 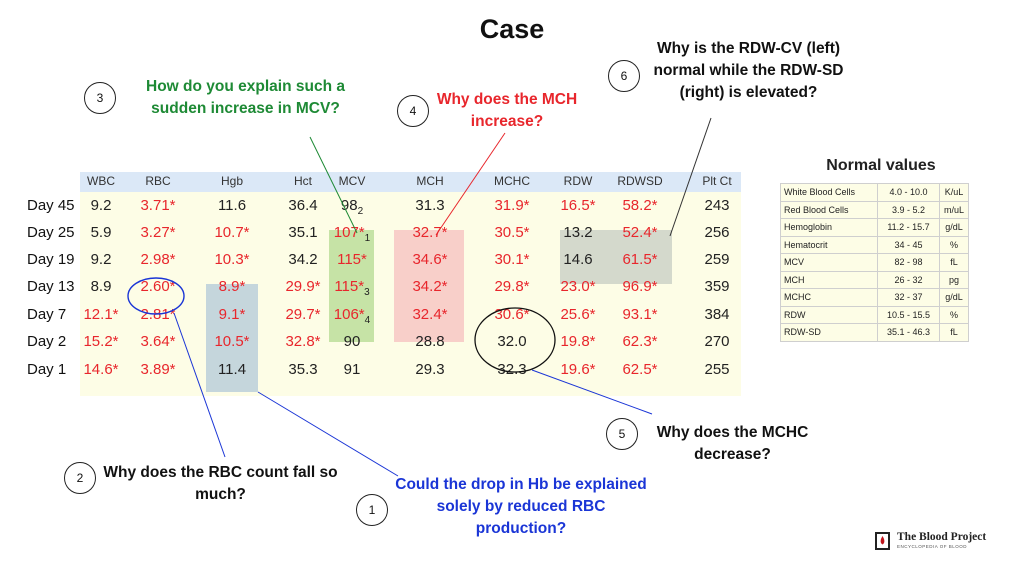 What do you see at coordinates (51, 259) in the screenshot?
I see `row-day-label: Day 19` at bounding box center [51, 259].